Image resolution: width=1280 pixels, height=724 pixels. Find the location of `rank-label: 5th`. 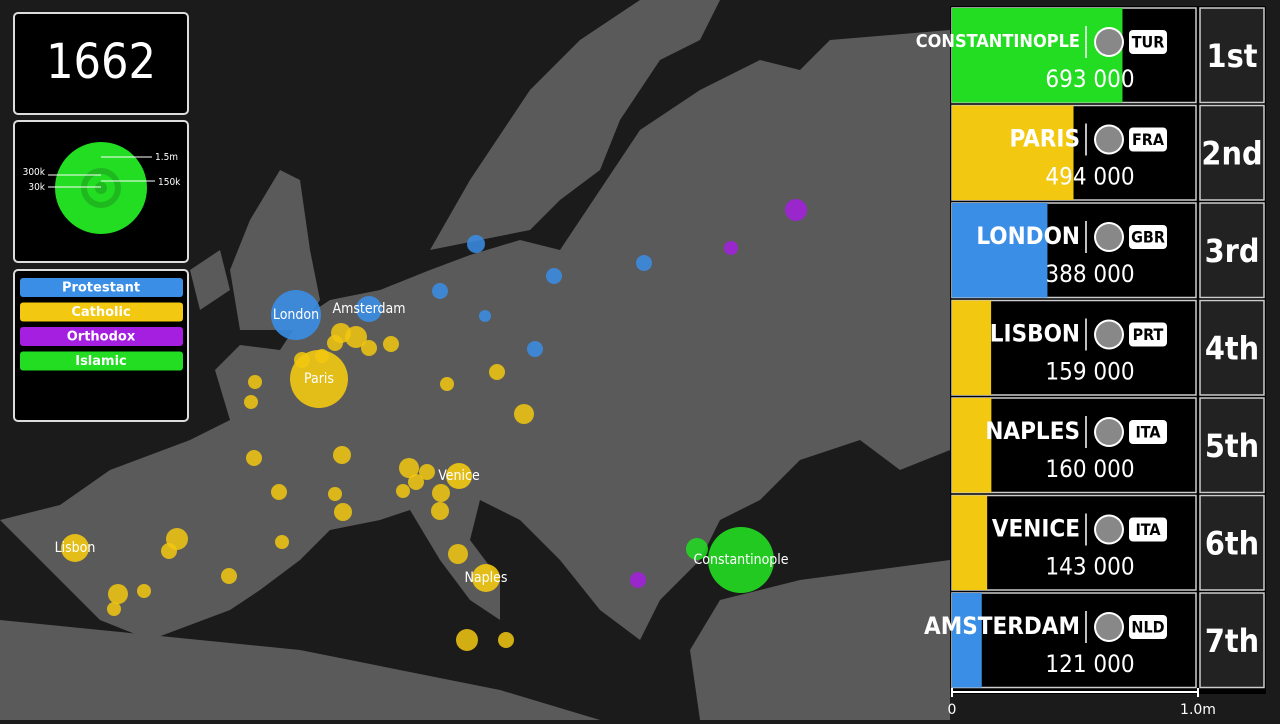

rank-label: 5th is located at coordinates (1232, 446).